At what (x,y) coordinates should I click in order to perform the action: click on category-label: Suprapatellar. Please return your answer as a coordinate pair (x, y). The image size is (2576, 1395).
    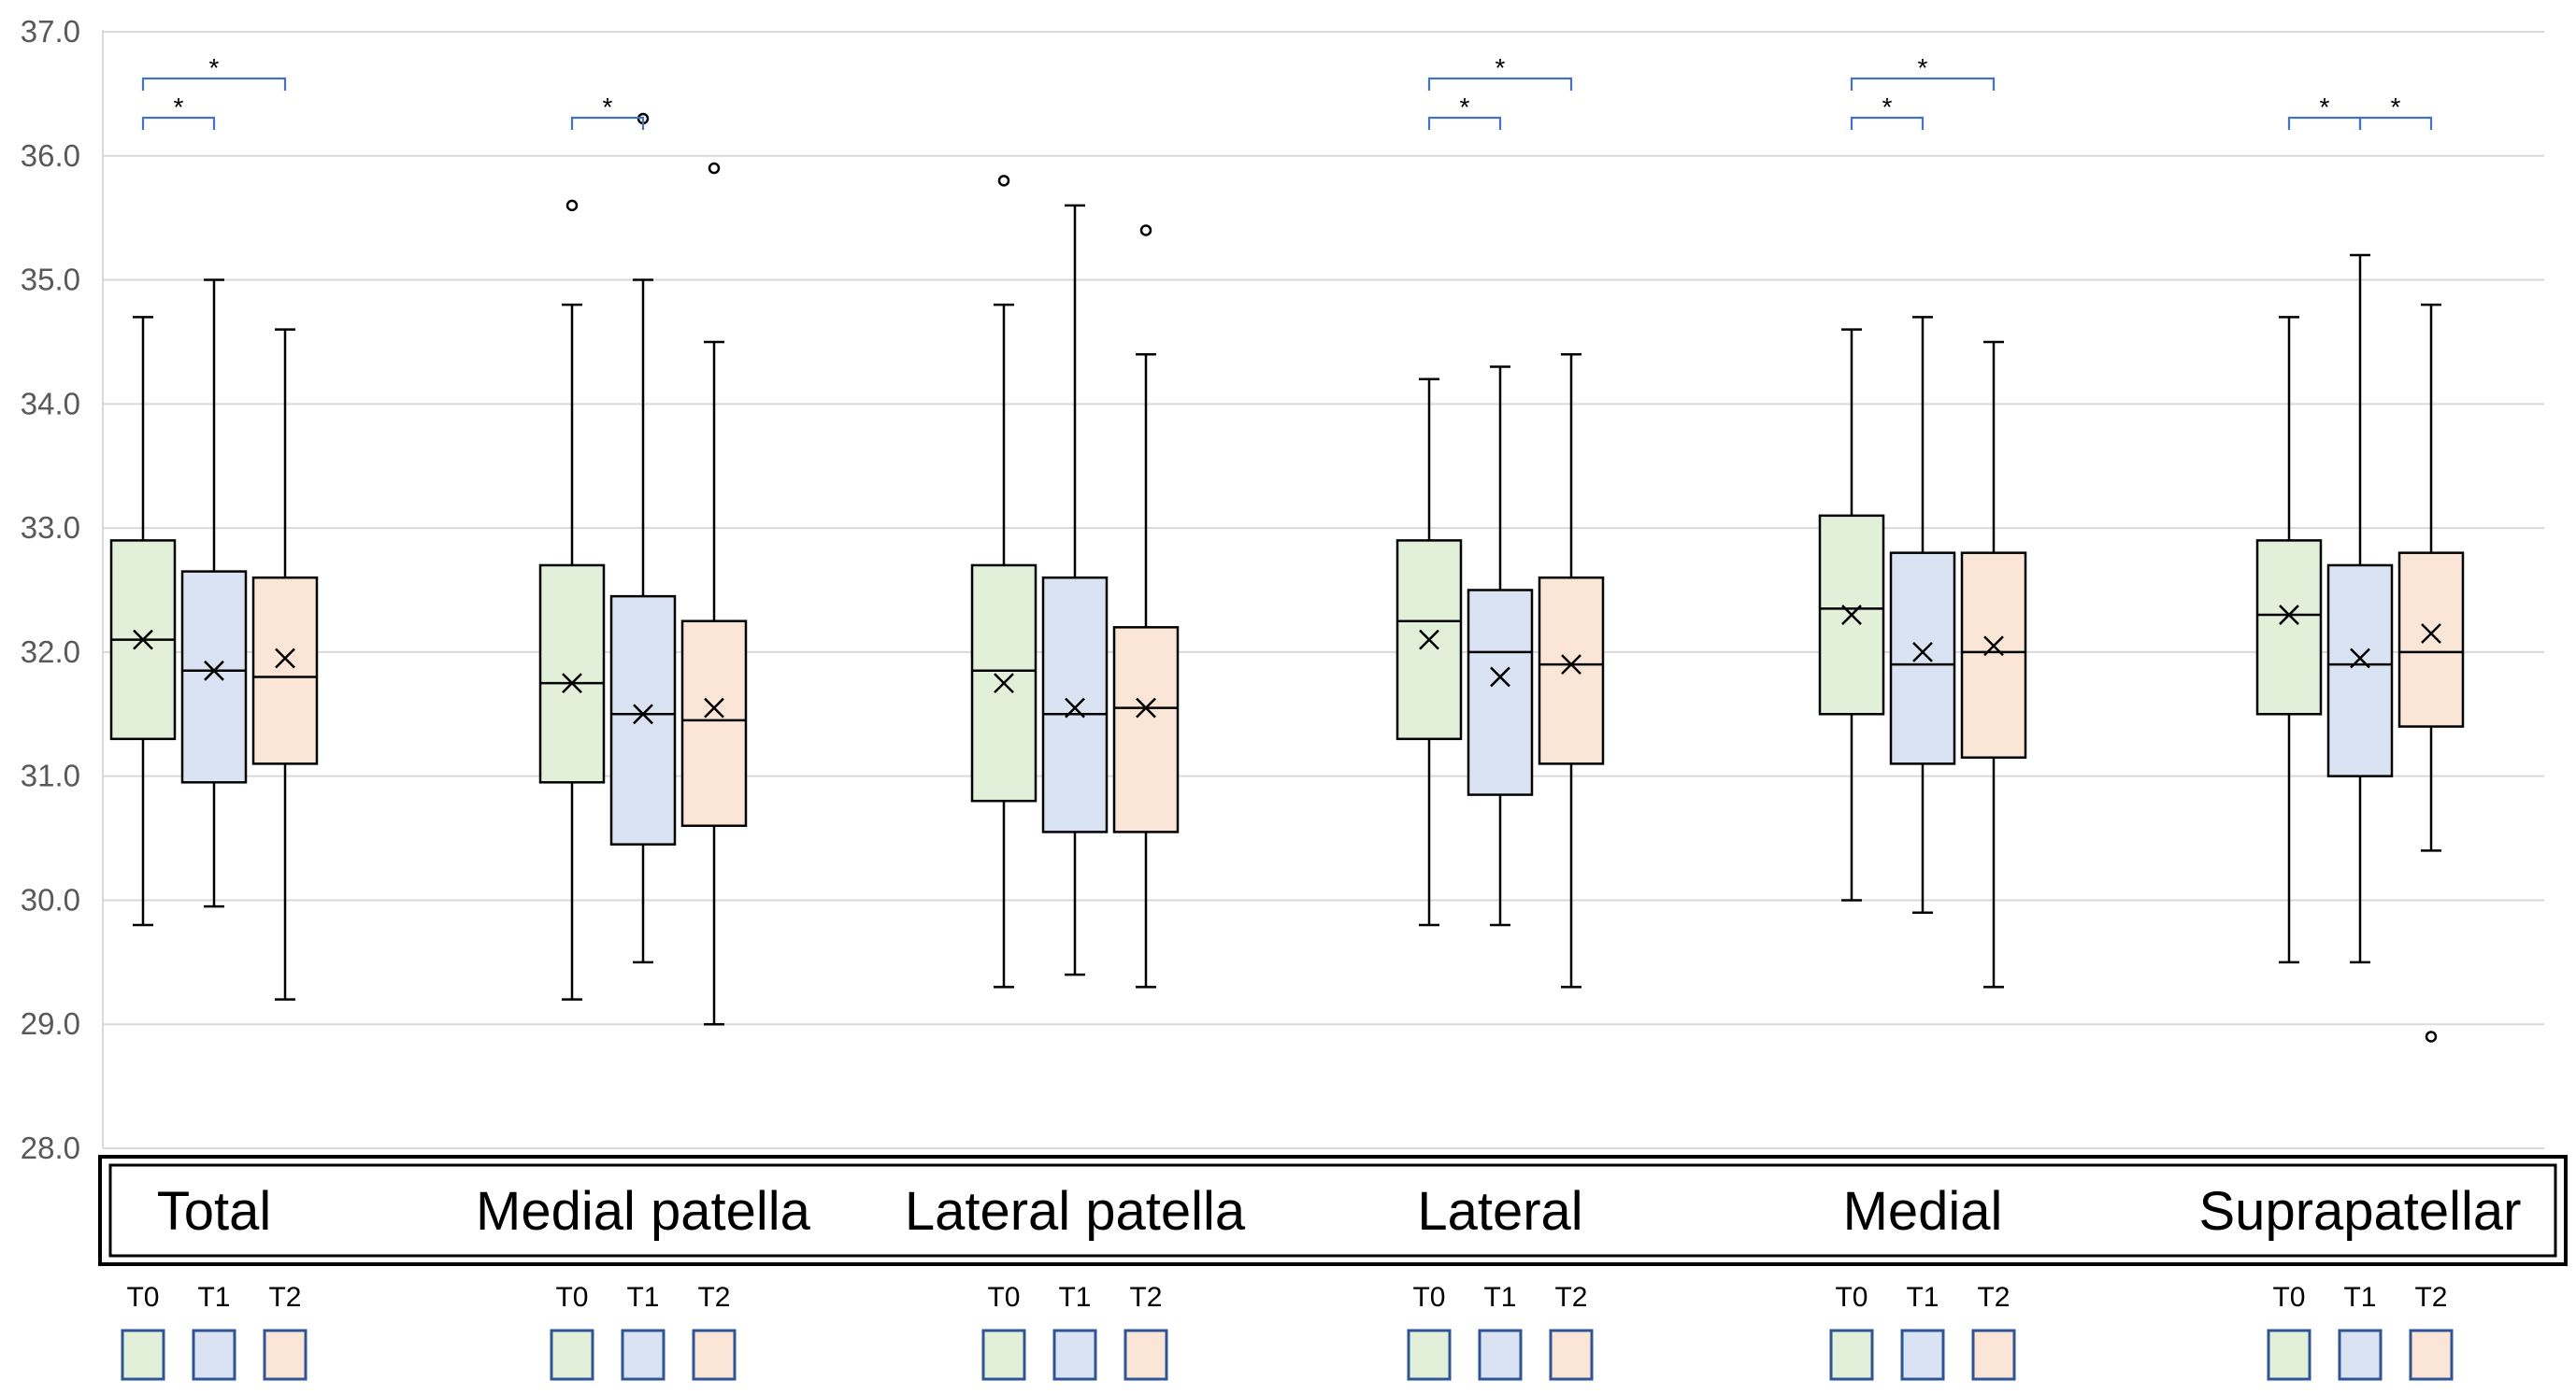
    Looking at the image, I should click on (2360, 1211).